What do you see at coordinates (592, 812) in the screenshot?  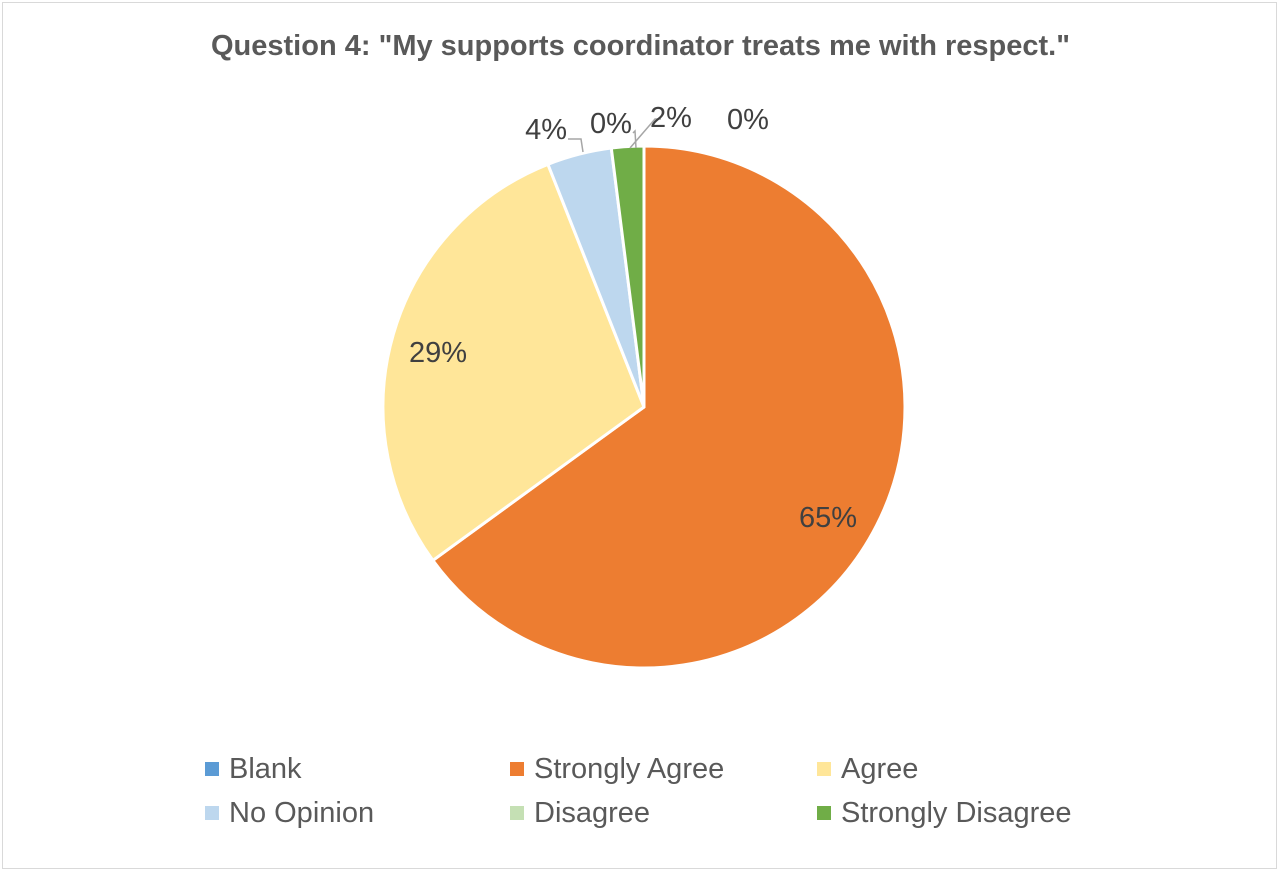 I see `legend-label: Disagree` at bounding box center [592, 812].